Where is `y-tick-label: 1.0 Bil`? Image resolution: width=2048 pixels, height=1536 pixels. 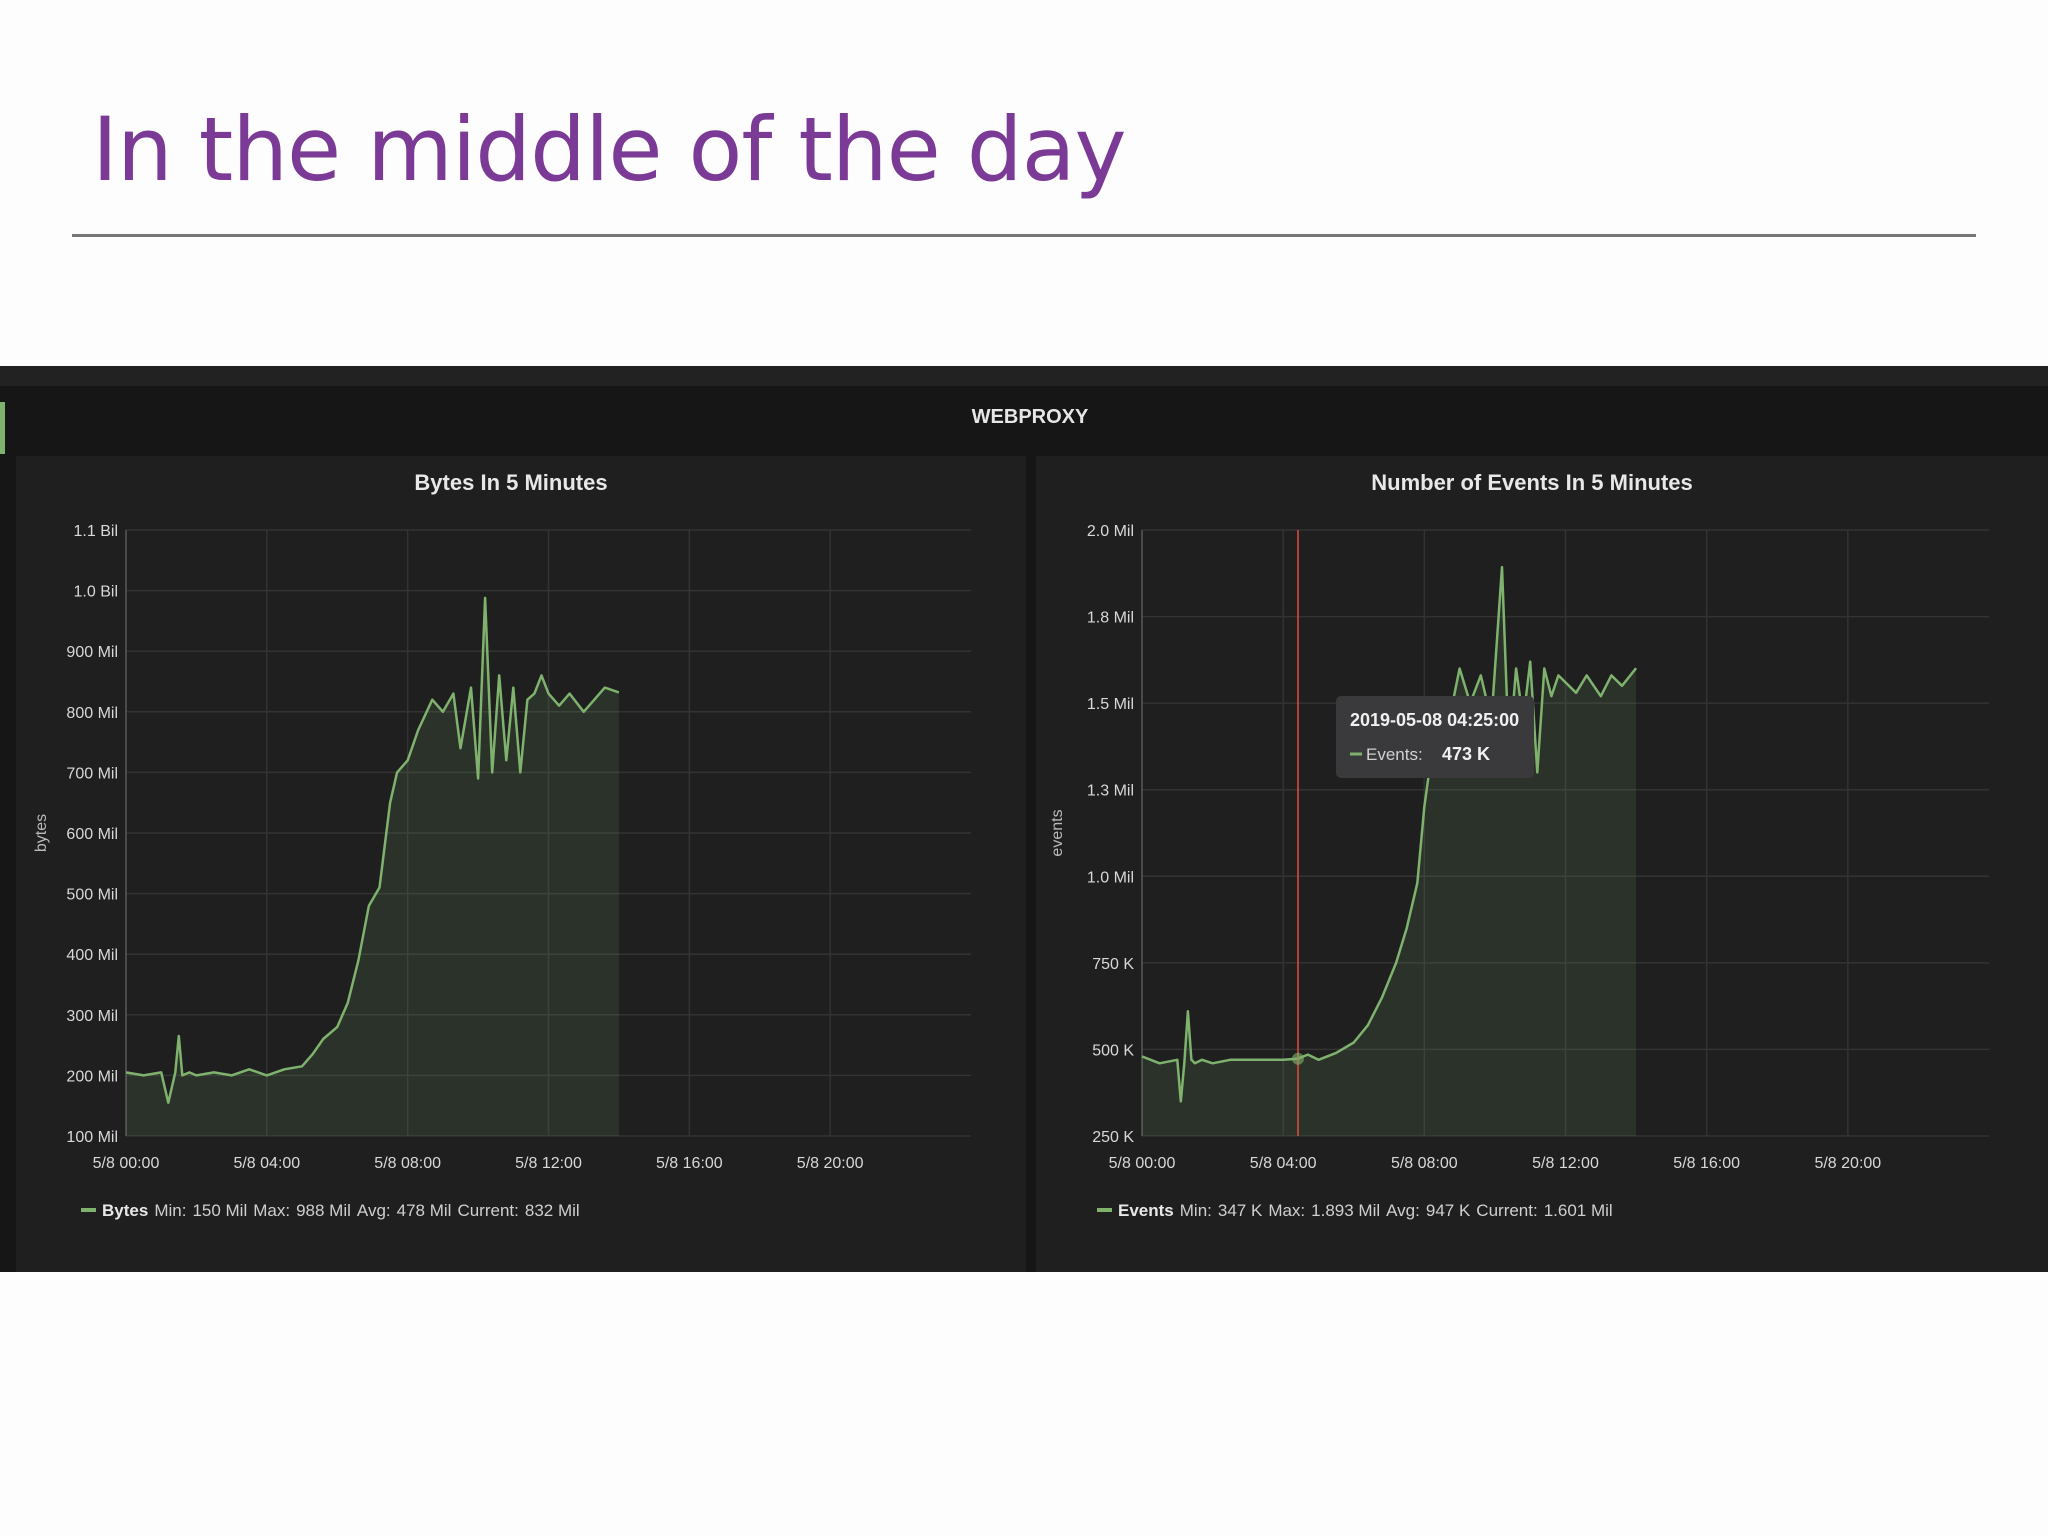 y-tick-label: 1.0 Bil is located at coordinates (96, 592).